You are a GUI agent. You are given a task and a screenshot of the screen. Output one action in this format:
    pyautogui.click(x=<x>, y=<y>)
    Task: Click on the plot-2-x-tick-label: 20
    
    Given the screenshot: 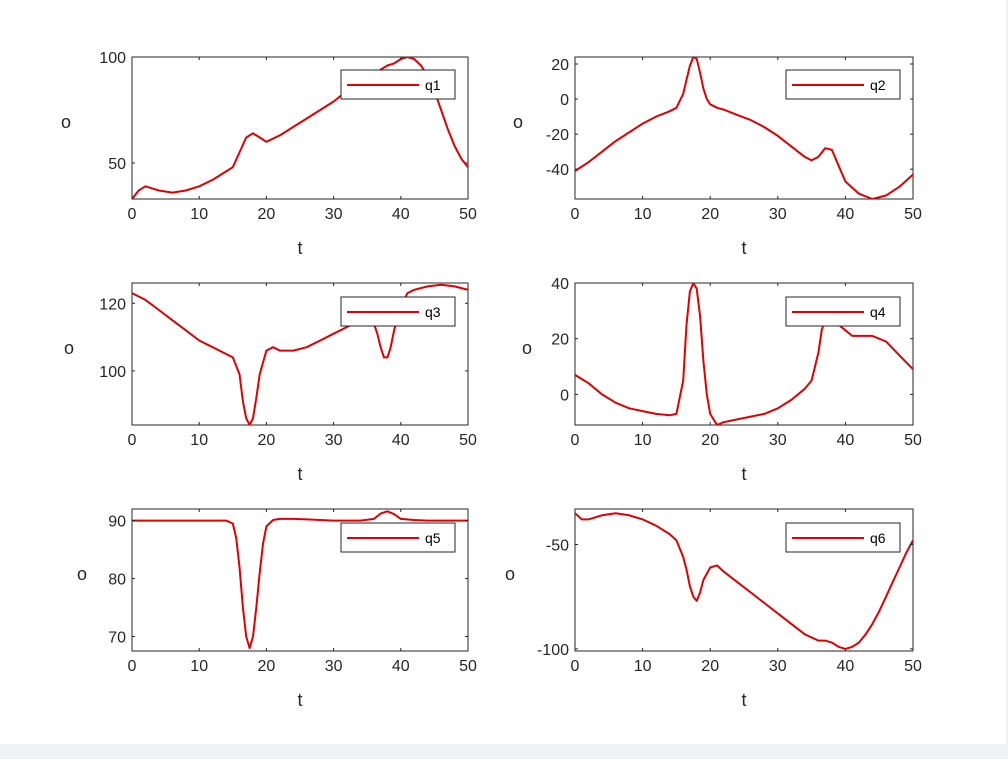 What is the action you would take?
    pyautogui.click(x=710, y=214)
    